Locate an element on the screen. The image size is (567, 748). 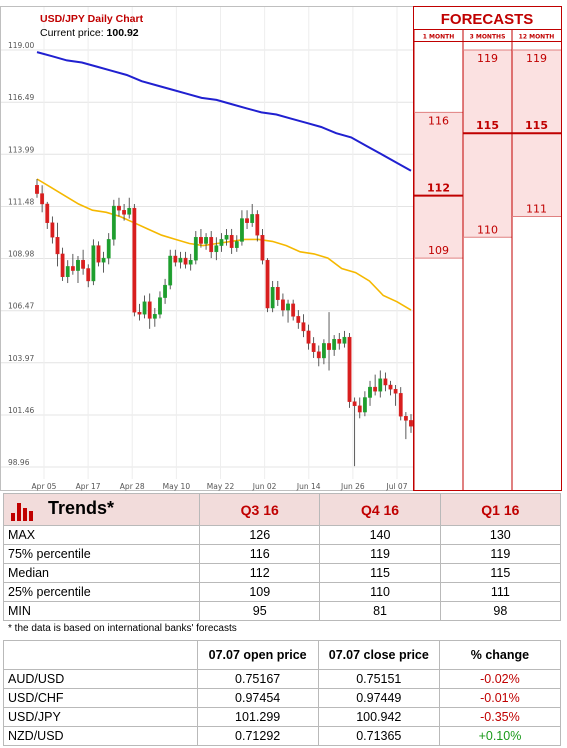
col-open: 07.07 open price is located at coordinates (257, 655).